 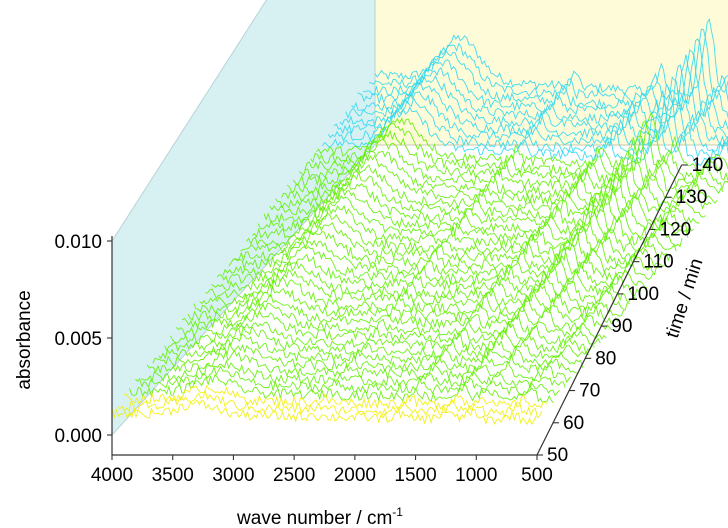 What do you see at coordinates (589, 391) in the screenshot?
I see `z-tick-label-70: 70` at bounding box center [589, 391].